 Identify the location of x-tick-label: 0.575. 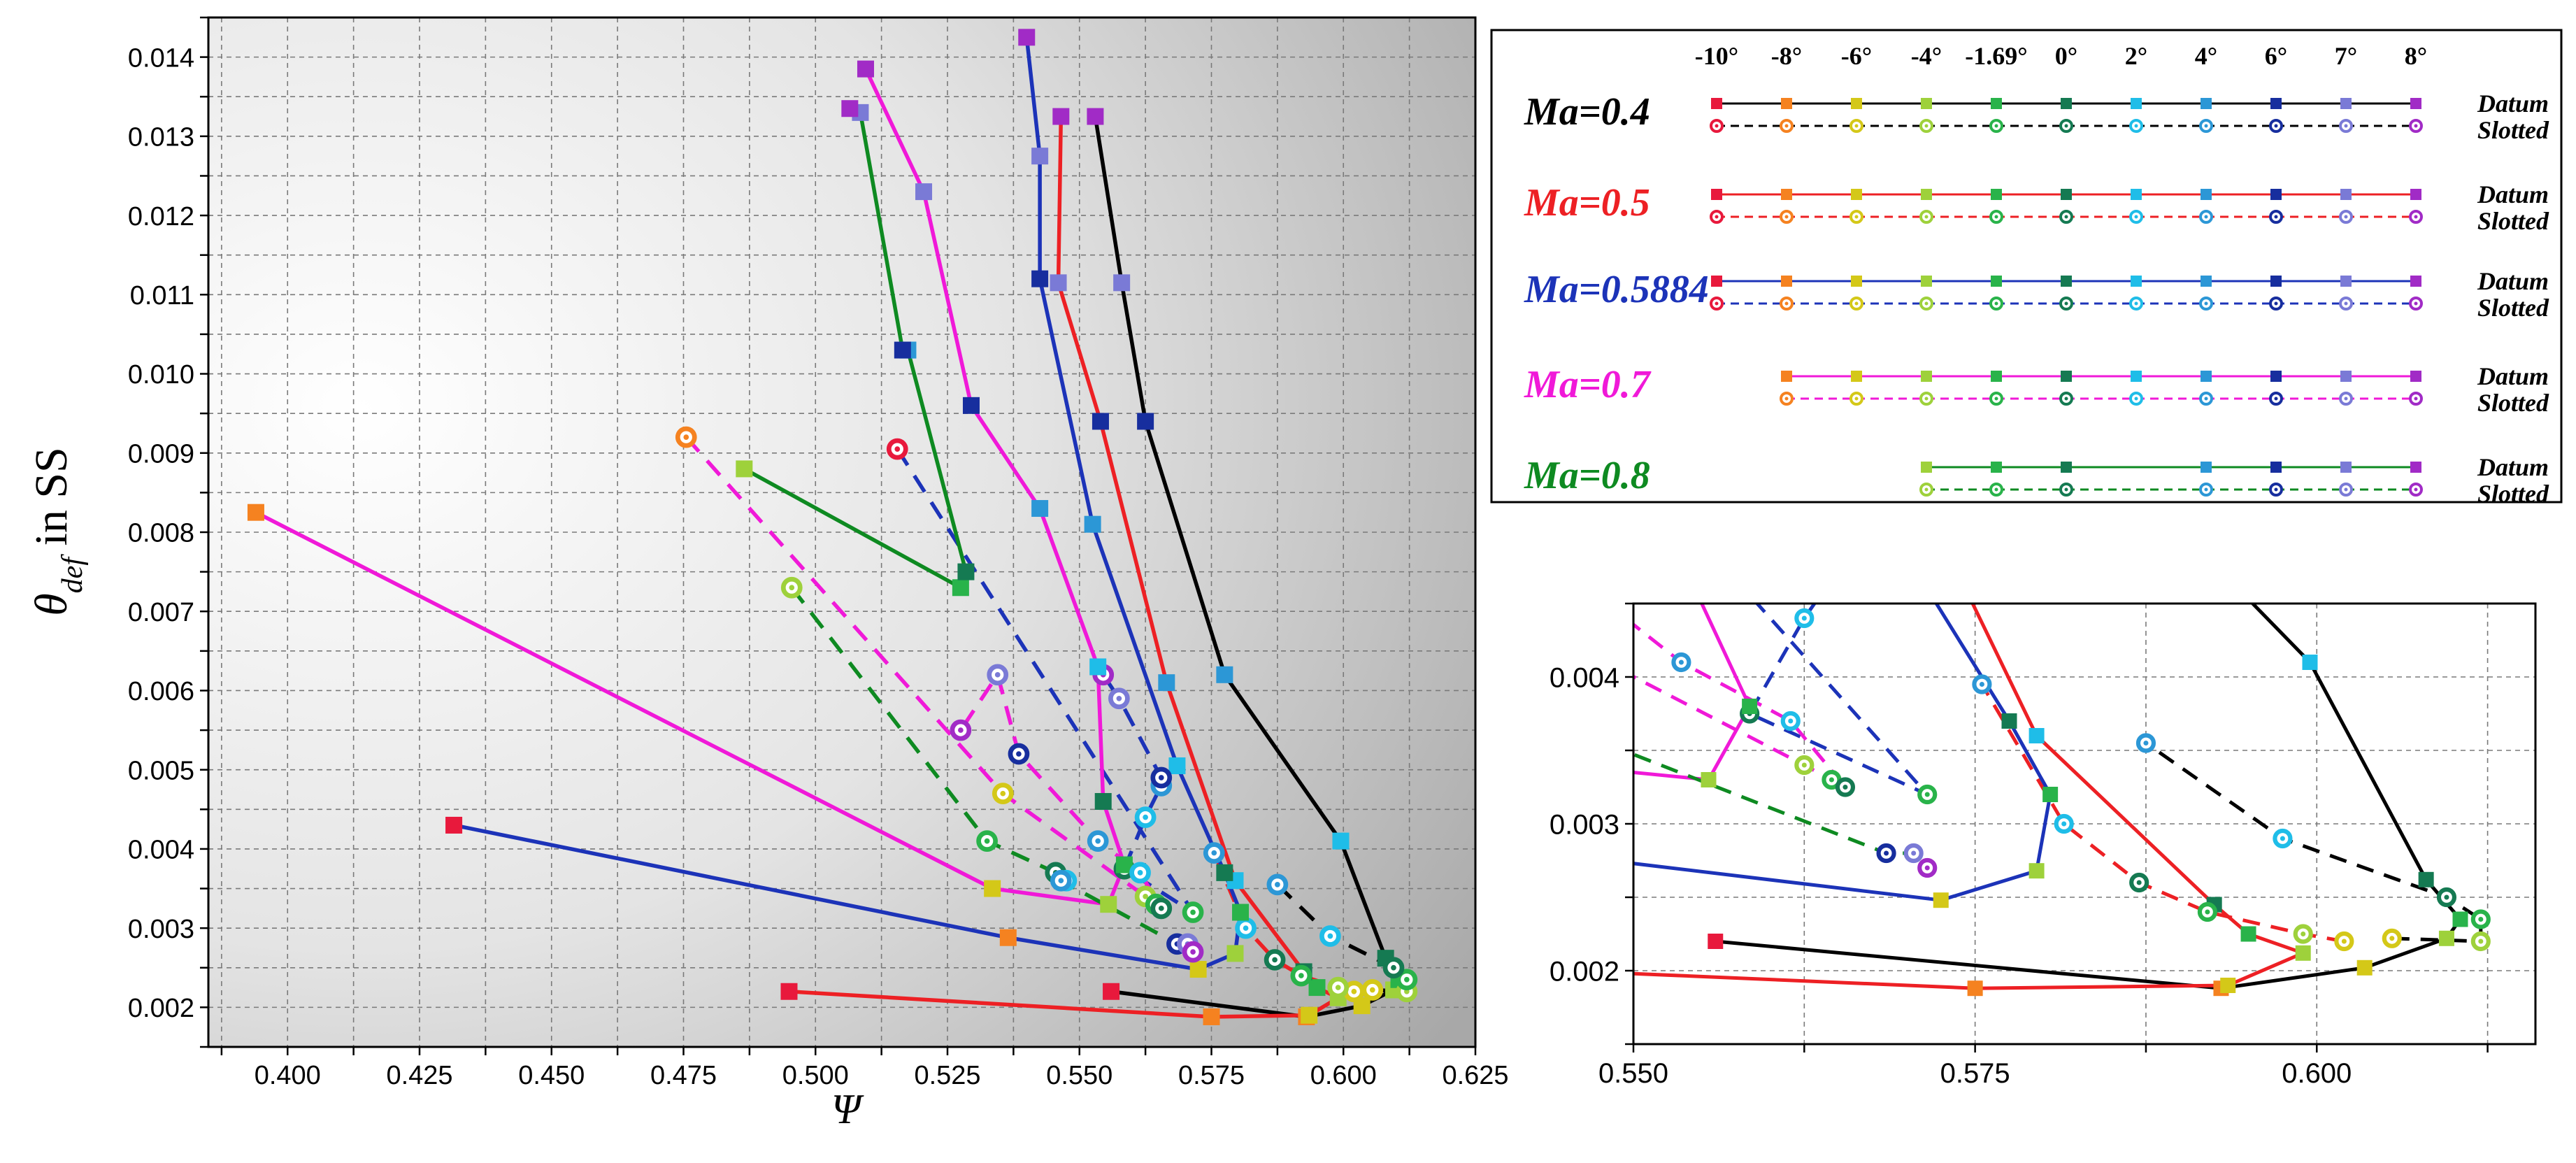
(1975, 1073).